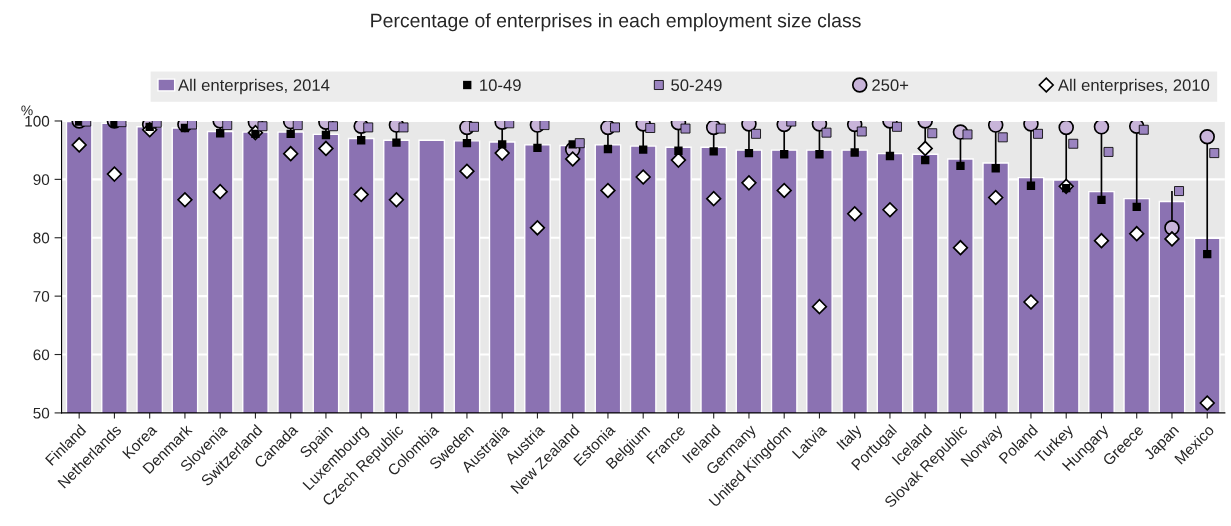  What do you see at coordinates (1133, 86) in the screenshot?
I see `legend-label: All enterprises, 2010` at bounding box center [1133, 86].